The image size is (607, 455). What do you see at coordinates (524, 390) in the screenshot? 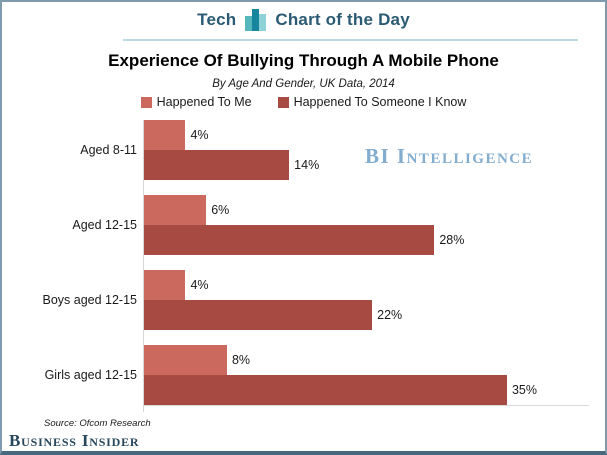
I see `data-label: 35%` at bounding box center [524, 390].